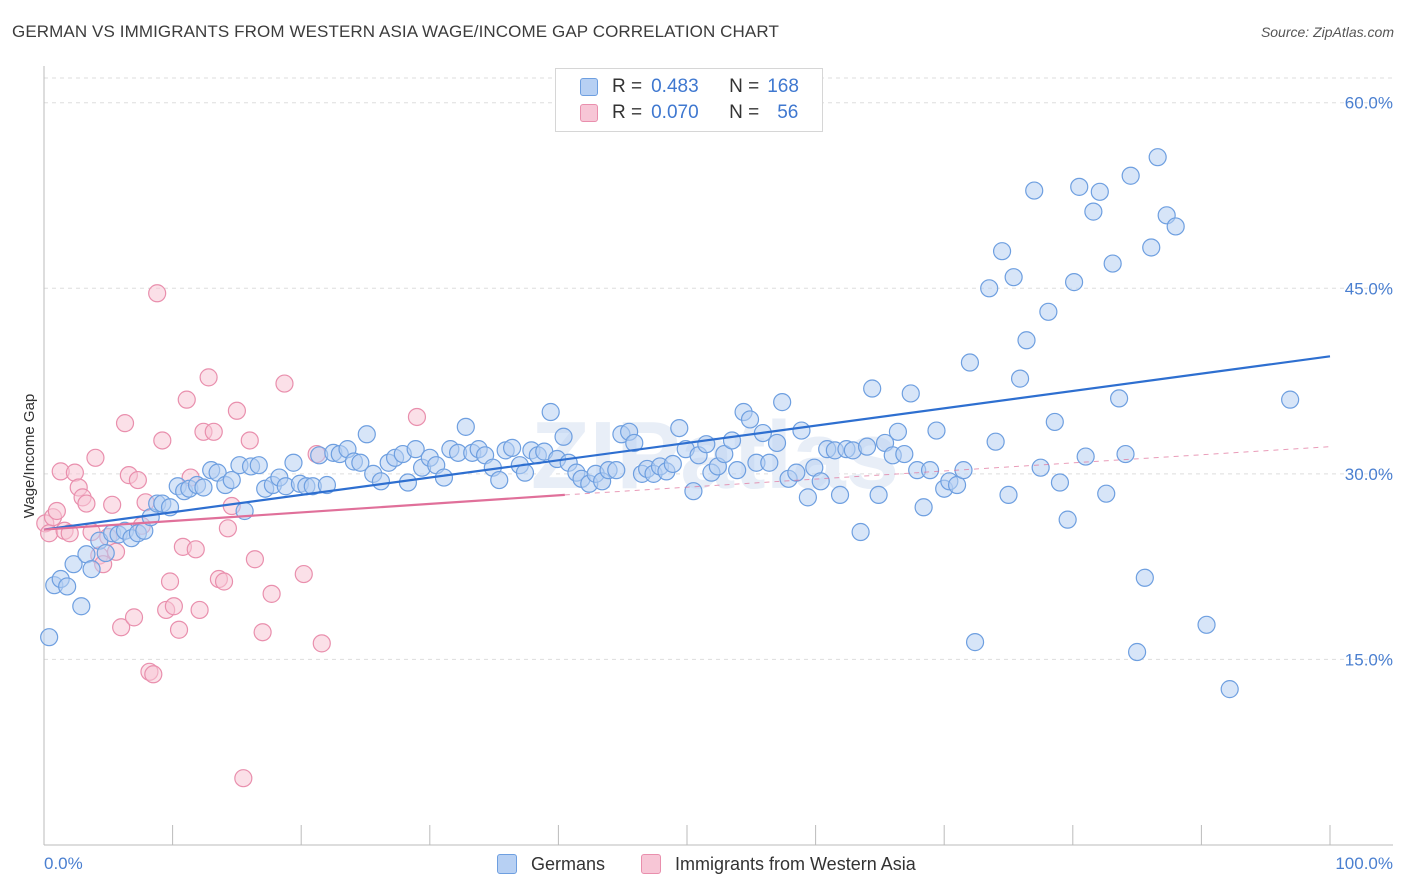  Describe the element at coordinates (1369, 474) in the screenshot. I see `y-tick-label: 30.0%` at that location.